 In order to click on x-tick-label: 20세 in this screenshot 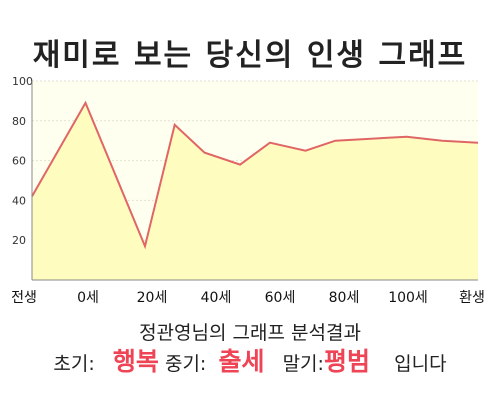, I will do `click(152, 298)`.